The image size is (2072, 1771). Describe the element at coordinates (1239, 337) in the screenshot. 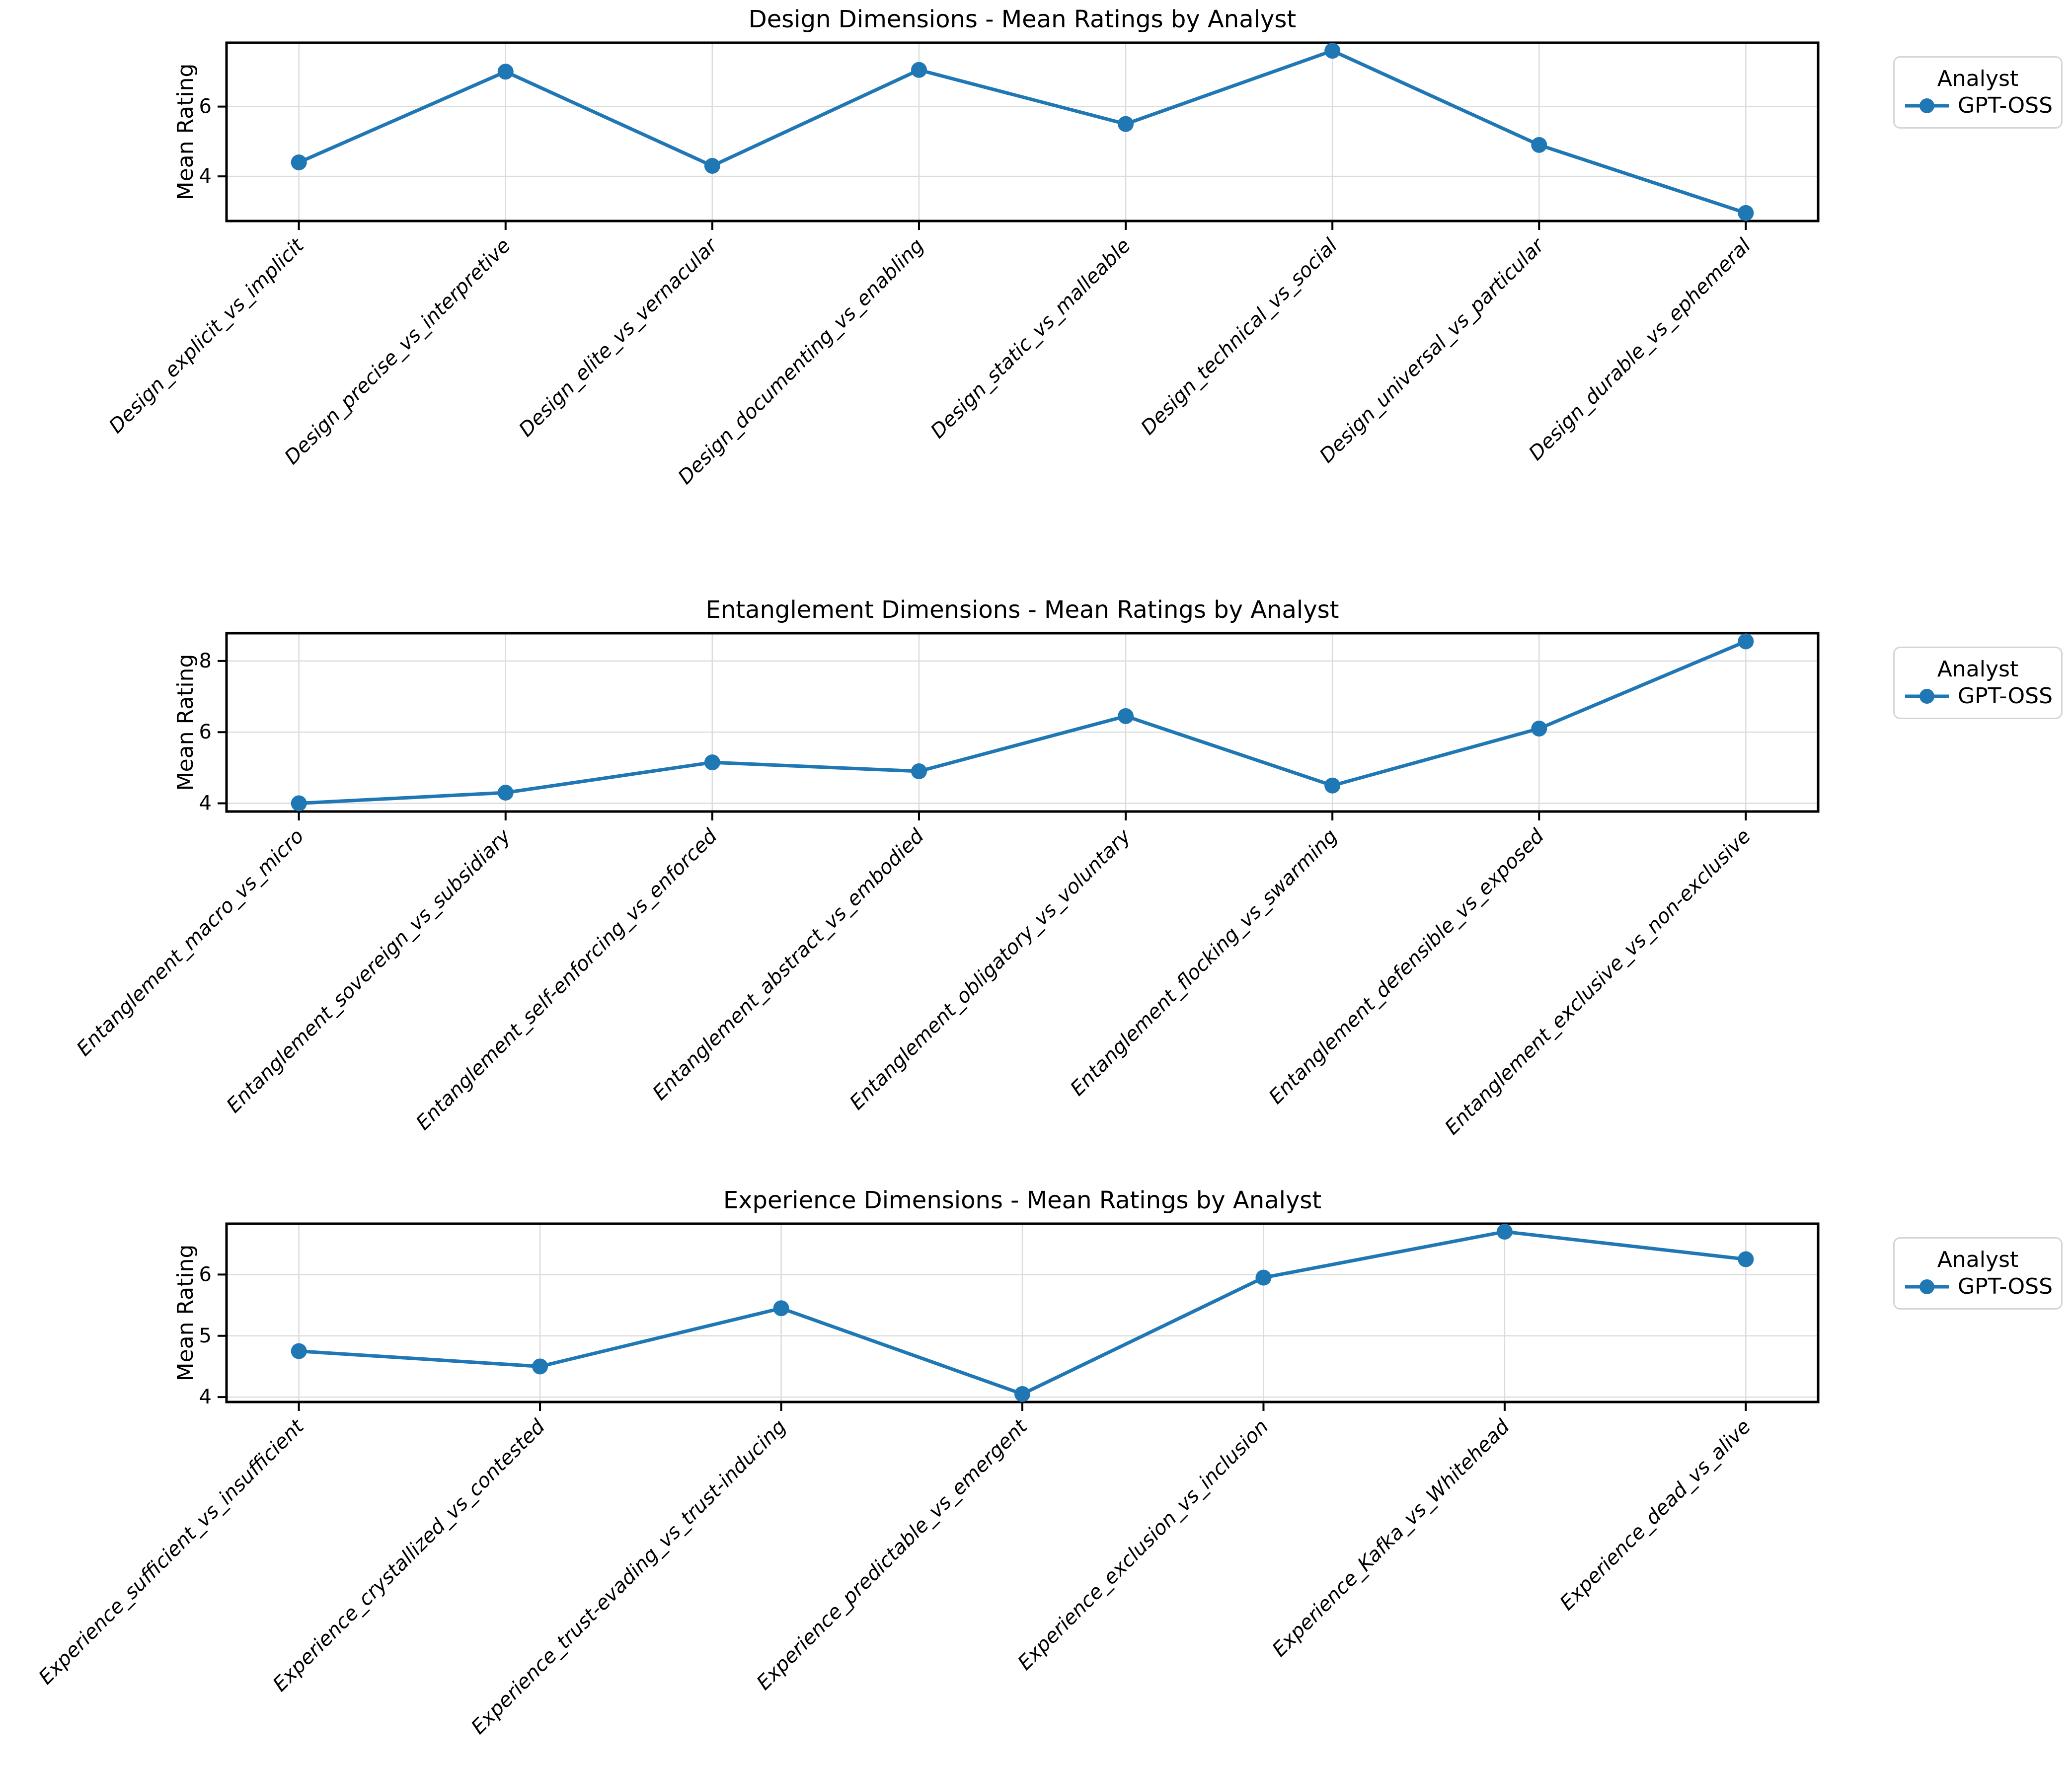

I see `x-tick-label: Design_technical_vs_social` at that location.